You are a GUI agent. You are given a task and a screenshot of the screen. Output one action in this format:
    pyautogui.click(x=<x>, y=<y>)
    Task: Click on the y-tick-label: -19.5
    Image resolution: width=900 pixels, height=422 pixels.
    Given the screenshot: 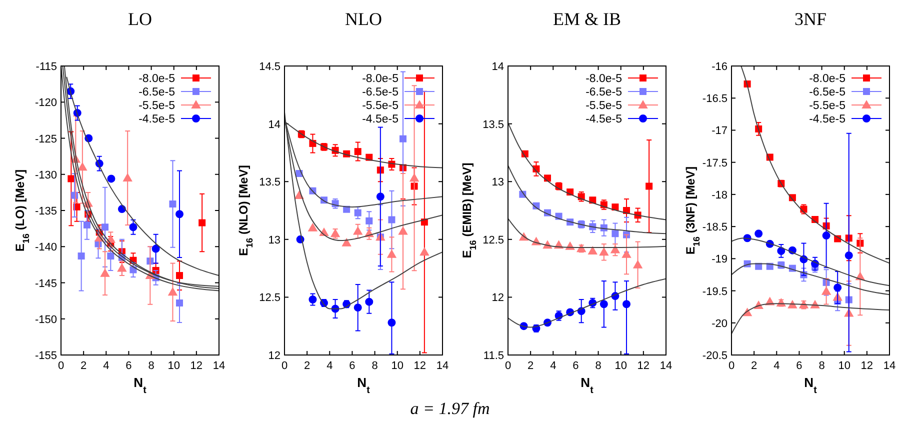 What is the action you would take?
    pyautogui.click(x=715, y=292)
    